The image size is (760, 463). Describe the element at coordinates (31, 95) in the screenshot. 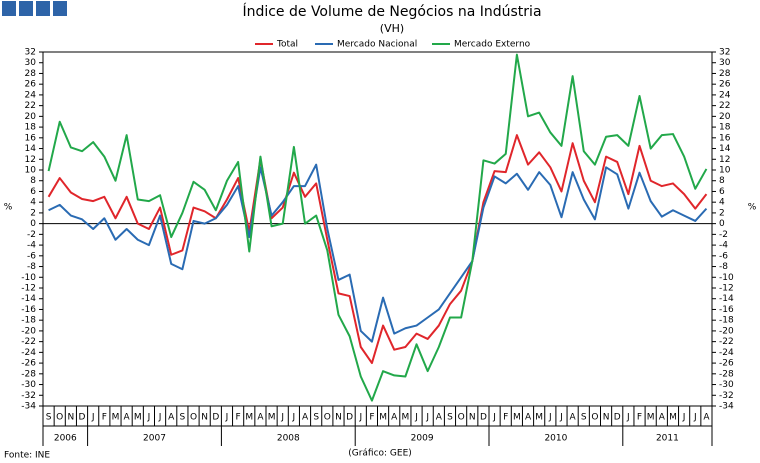

I see `y-tick-label: 24` at that location.